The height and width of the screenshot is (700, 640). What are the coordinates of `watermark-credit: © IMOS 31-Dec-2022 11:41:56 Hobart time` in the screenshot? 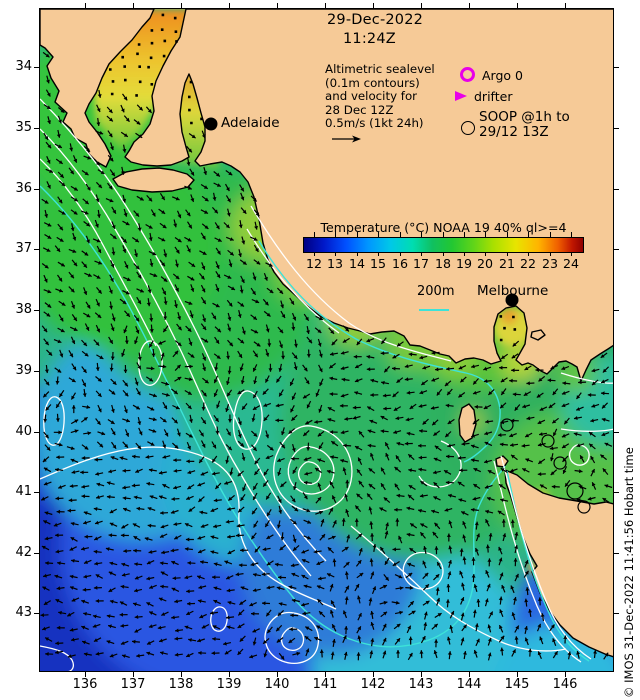 It's located at (629, 572).